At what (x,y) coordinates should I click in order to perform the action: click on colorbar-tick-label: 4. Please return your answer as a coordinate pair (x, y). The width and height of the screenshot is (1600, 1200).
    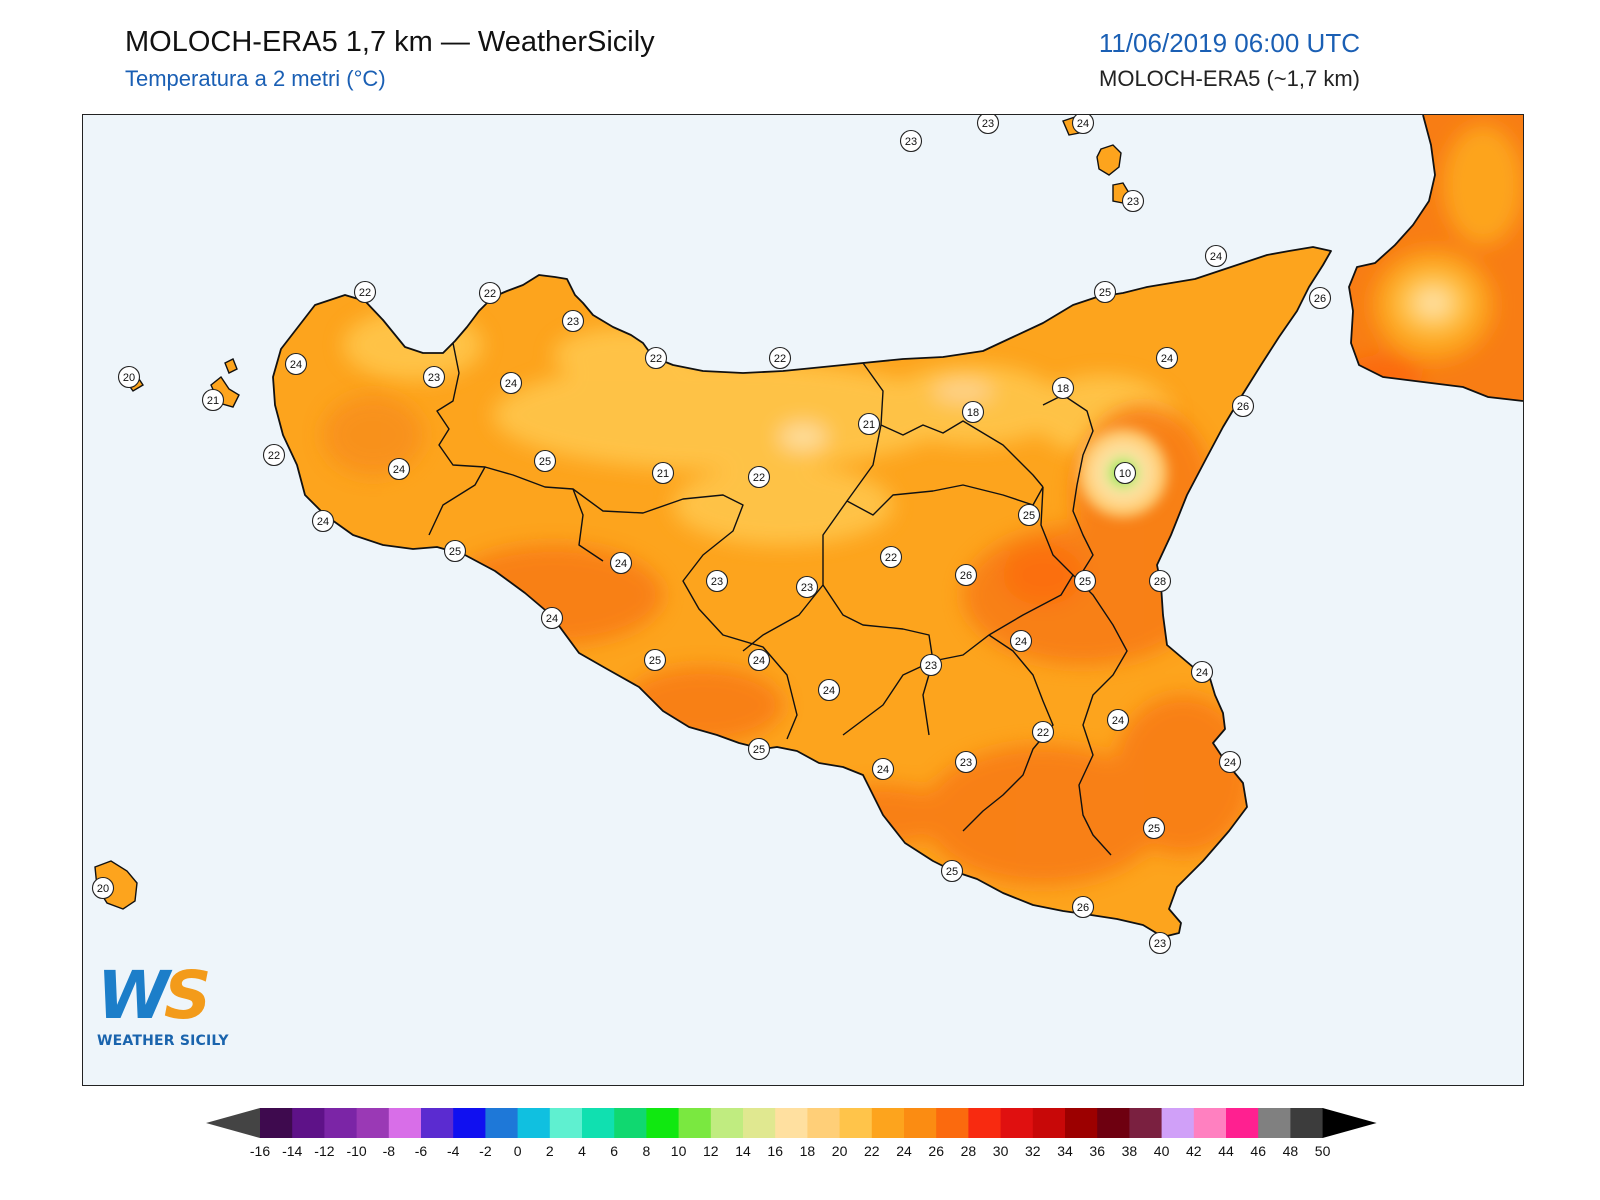
    Looking at the image, I should click on (582, 1151).